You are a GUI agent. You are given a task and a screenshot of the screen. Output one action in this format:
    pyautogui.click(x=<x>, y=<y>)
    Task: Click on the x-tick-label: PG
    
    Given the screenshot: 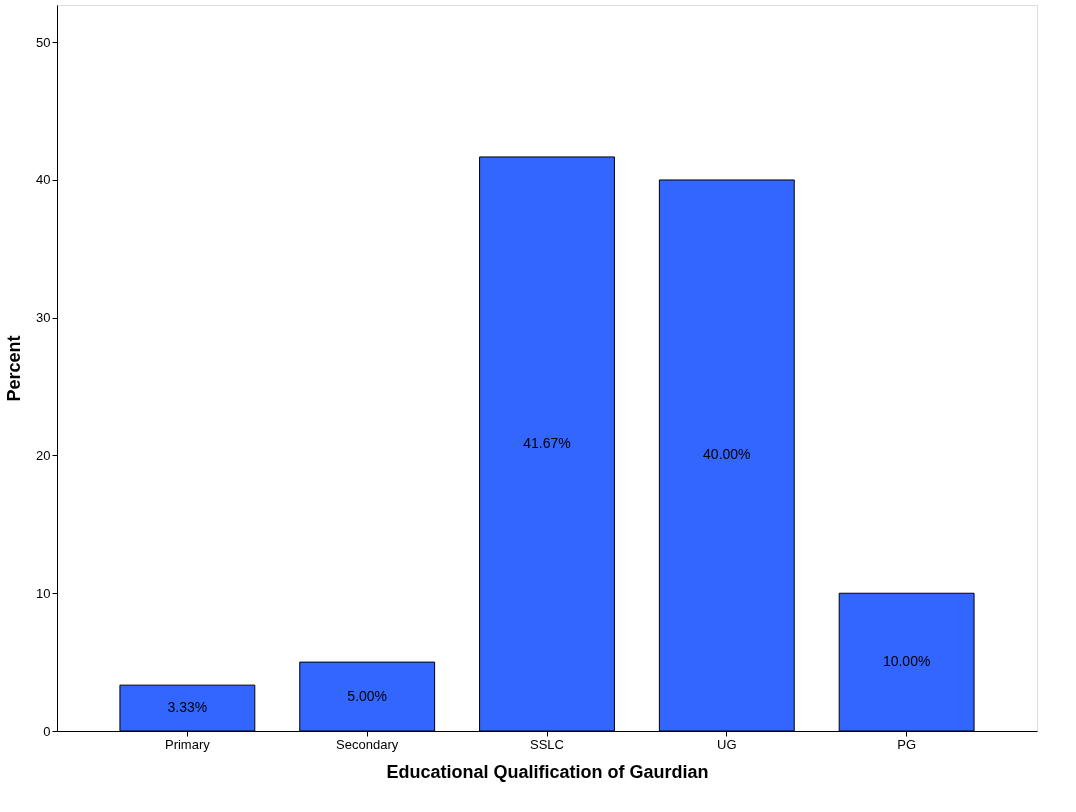 What is the action you would take?
    pyautogui.click(x=907, y=744)
    